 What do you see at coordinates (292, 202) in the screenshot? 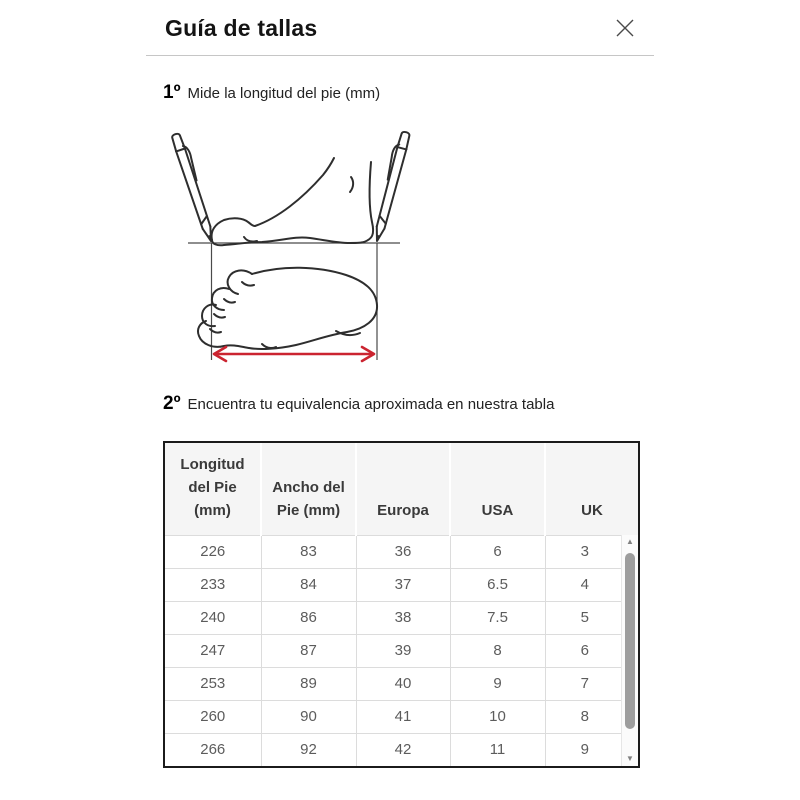
I see `foot-side-view` at bounding box center [292, 202].